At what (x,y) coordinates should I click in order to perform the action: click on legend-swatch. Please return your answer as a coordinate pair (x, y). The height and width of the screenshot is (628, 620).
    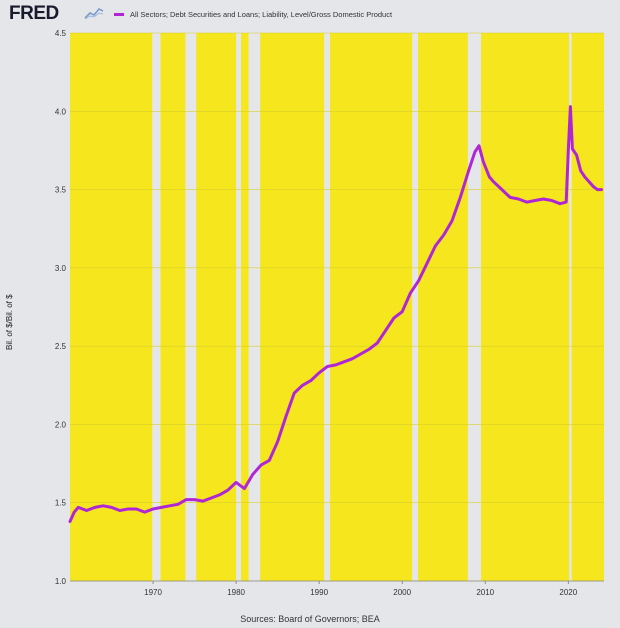
    Looking at the image, I should click on (119, 14).